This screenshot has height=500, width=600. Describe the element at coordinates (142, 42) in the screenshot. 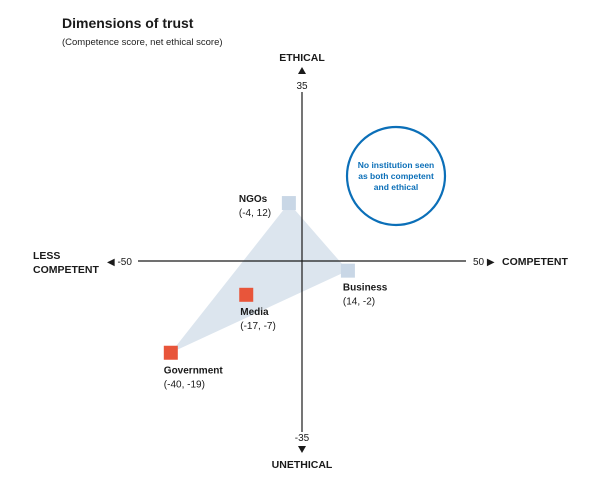

I see `chart-subtitle: (Competence score, net ethical score)` at that location.